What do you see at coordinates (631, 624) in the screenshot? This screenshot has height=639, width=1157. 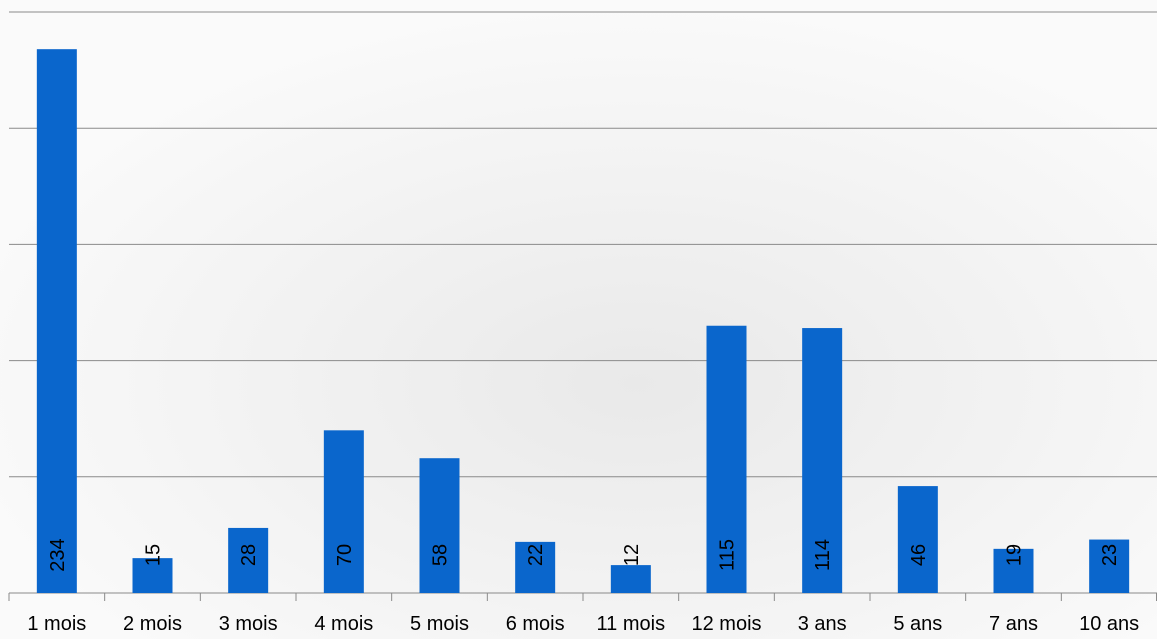 I see `x-tick-label: 11 mois` at bounding box center [631, 624].